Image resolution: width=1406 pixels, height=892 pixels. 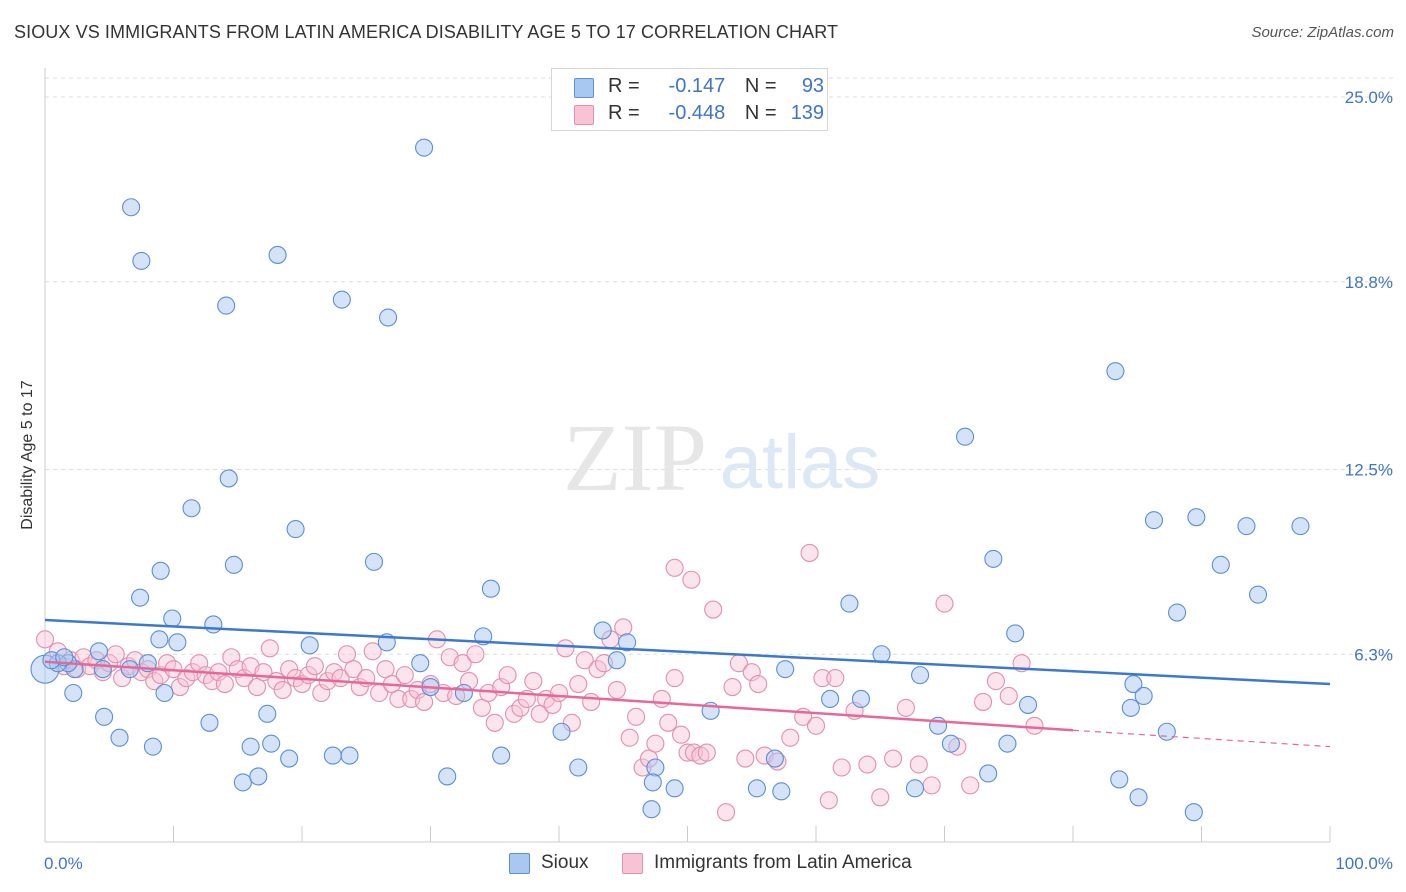 I want to click on trend-lines, so click(x=687, y=683).